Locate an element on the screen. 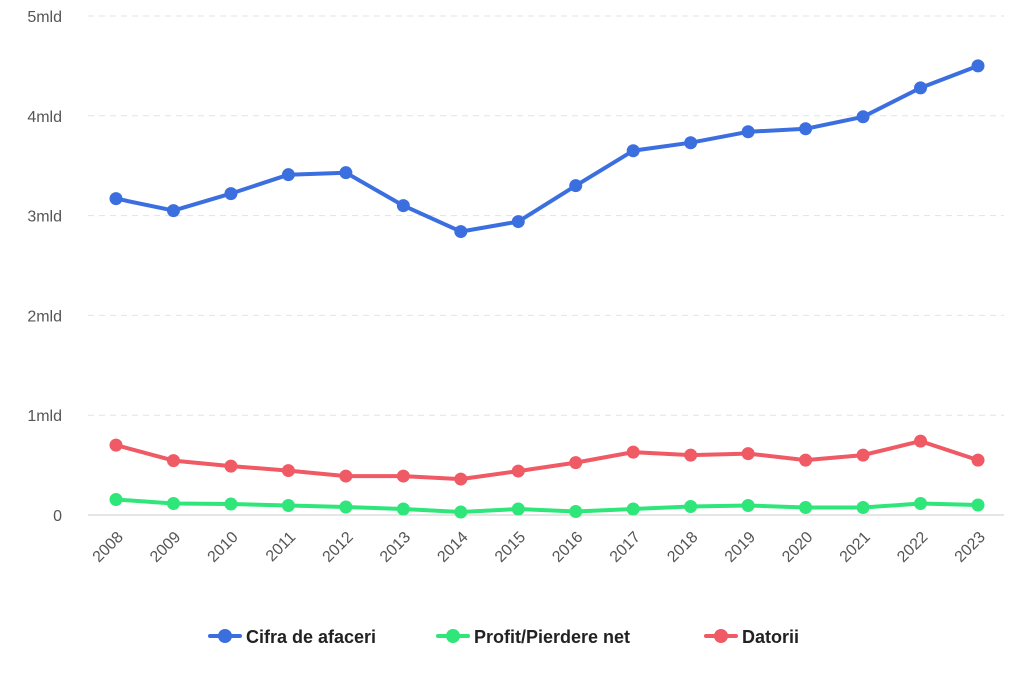 Image resolution: width=1024 pixels, height=683 pixels. x-tick-label: 2016 is located at coordinates (567, 547).